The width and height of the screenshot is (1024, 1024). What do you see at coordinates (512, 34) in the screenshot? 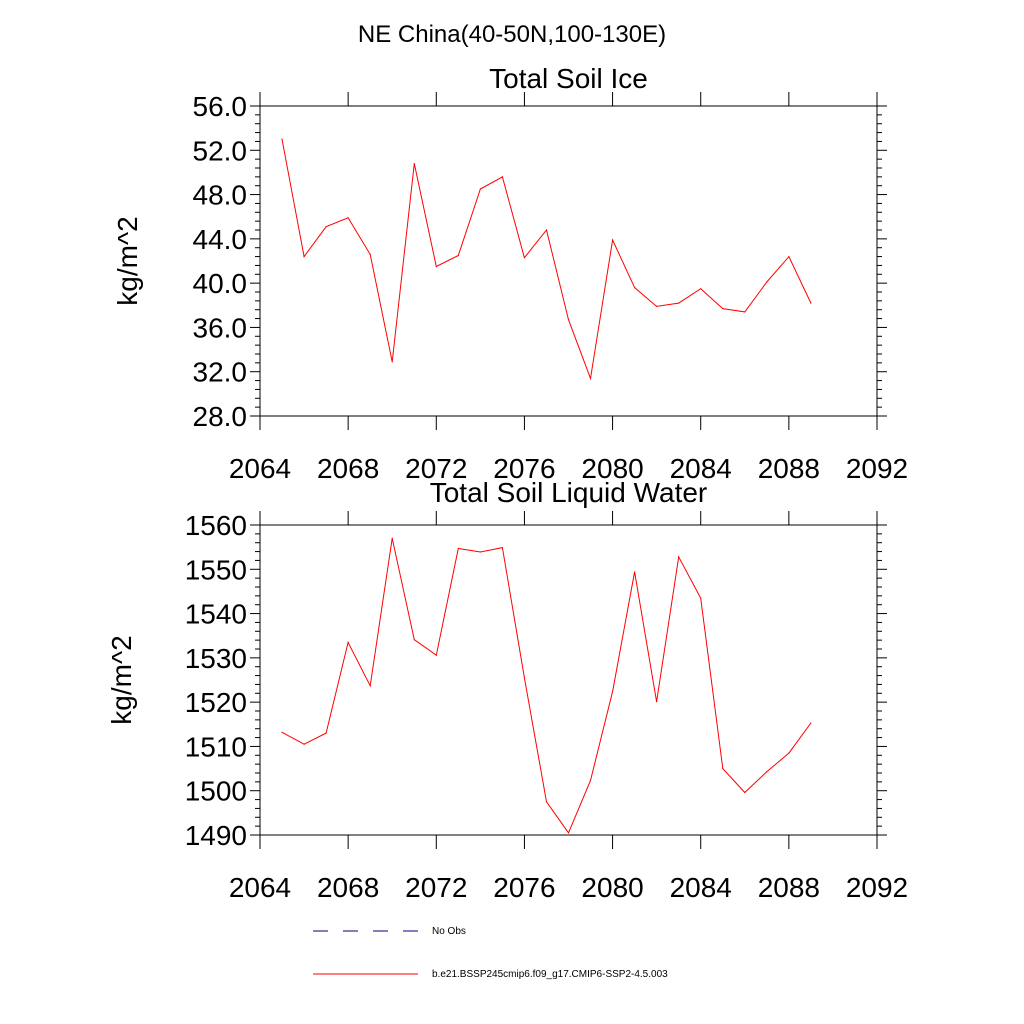
I see `figure-suptitle: NE China(40-50N,100-130E)` at bounding box center [512, 34].